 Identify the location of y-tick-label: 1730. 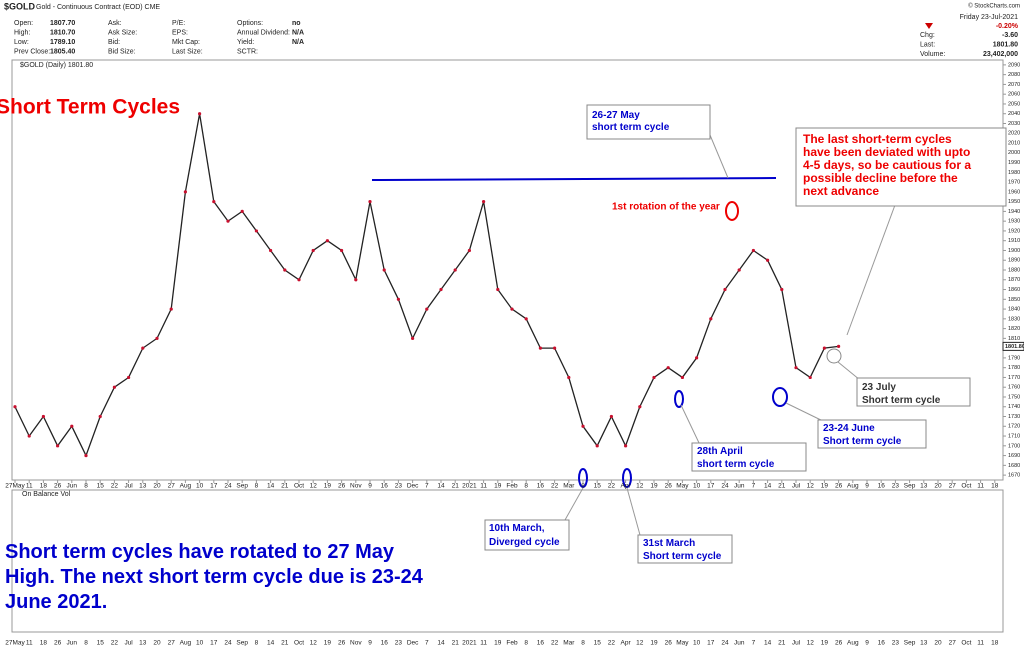
(1014, 417).